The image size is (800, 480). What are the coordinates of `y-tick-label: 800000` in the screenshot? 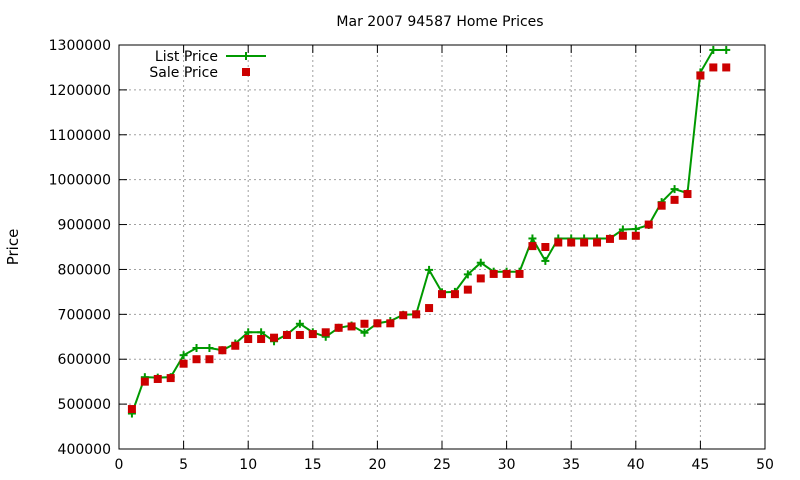 It's located at (84, 270).